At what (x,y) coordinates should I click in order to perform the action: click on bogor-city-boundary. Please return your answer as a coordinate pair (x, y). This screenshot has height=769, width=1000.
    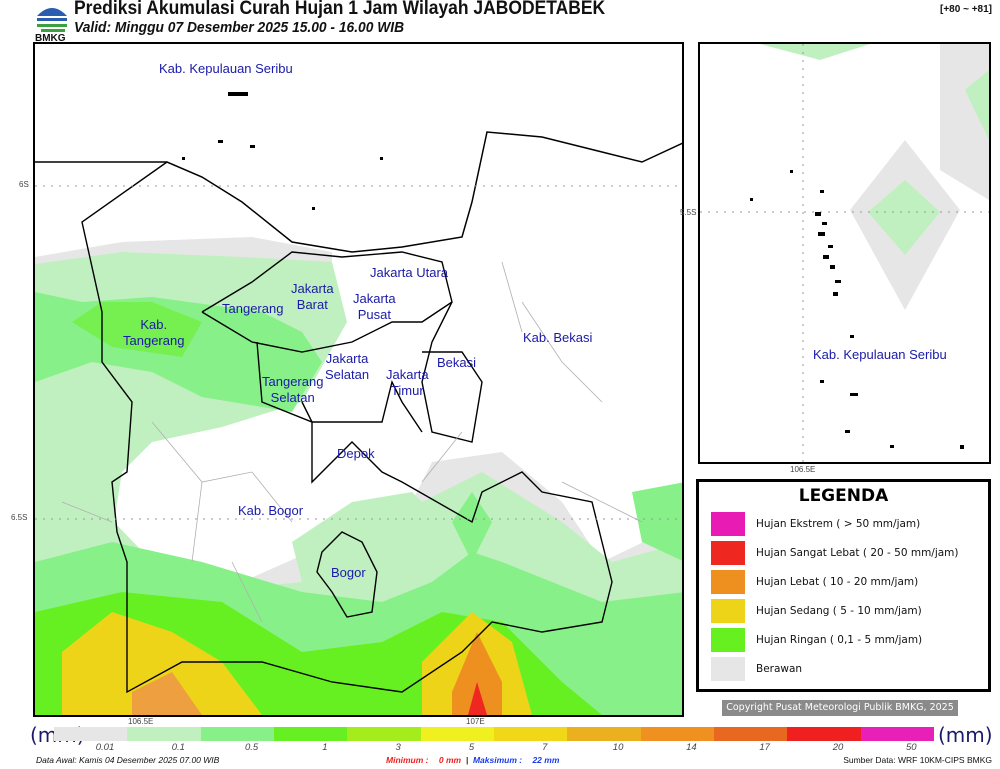
    Looking at the image, I should click on (347, 574).